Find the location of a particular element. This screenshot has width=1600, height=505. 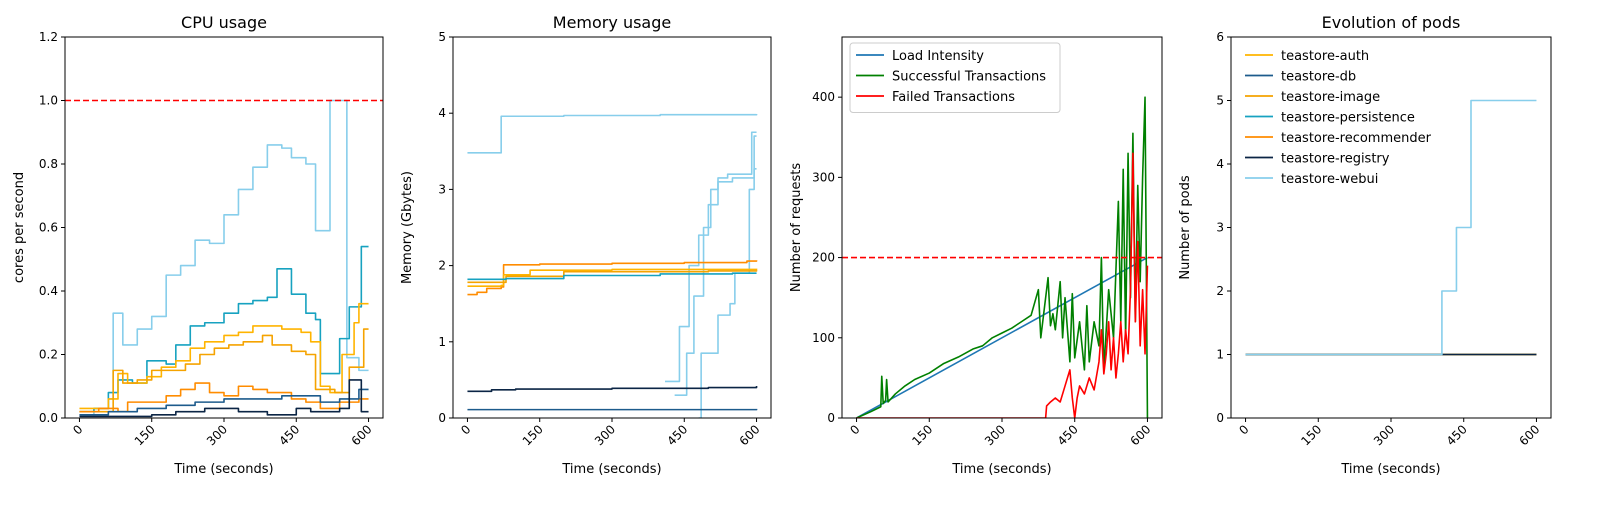

series-line-teastore-persistence is located at coordinates (612, 276).